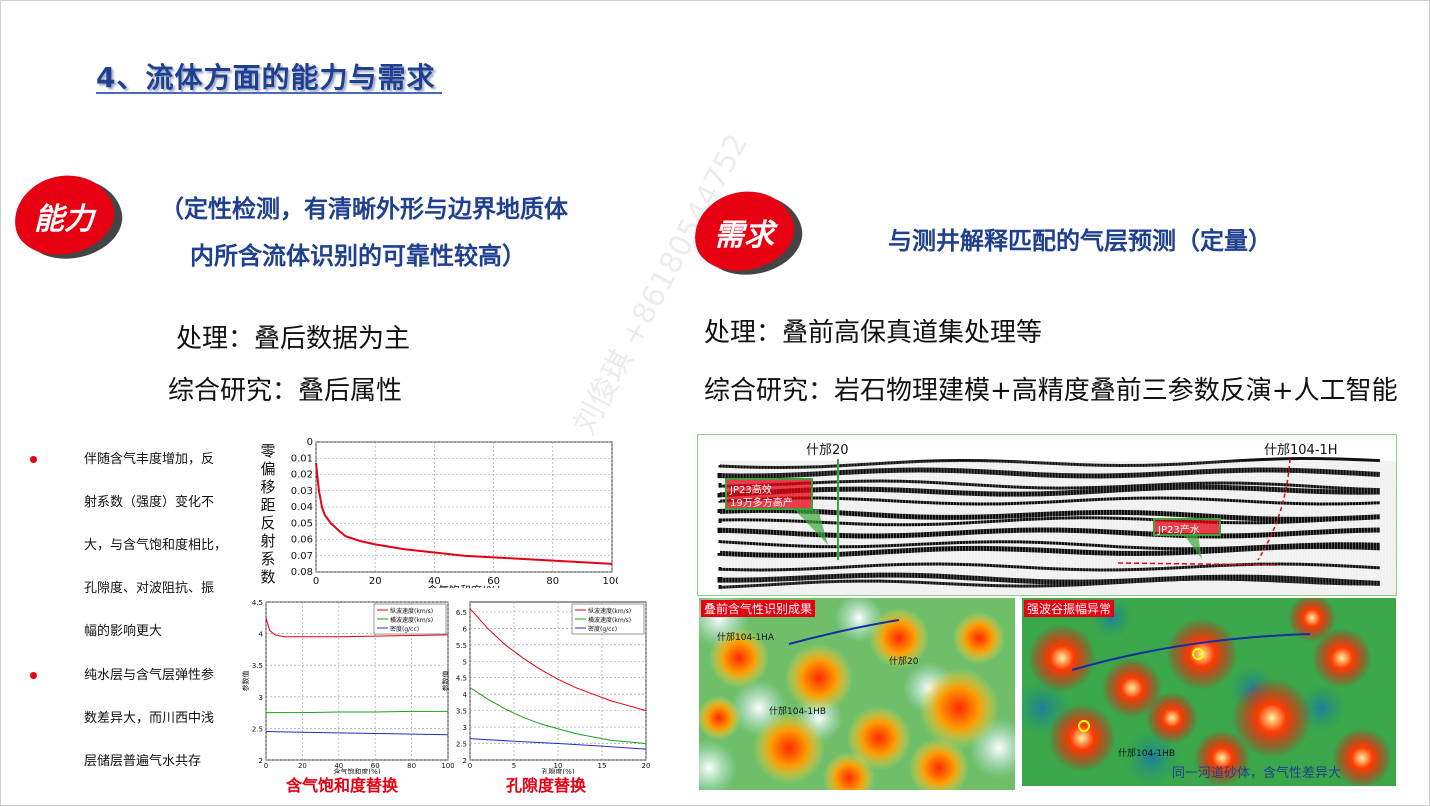 This screenshot has width=1430, height=806. What do you see at coordinates (375, 766) in the screenshot?
I see `x-tick-label: 60` at bounding box center [375, 766].